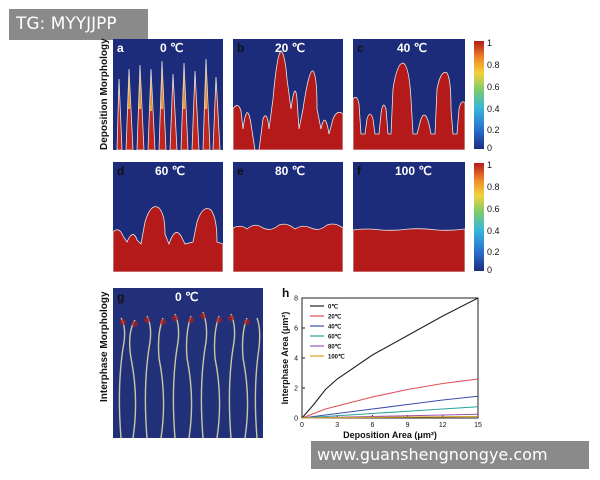  What do you see at coordinates (302, 425) in the screenshot?
I see `x-tick-label: 0` at bounding box center [302, 425].